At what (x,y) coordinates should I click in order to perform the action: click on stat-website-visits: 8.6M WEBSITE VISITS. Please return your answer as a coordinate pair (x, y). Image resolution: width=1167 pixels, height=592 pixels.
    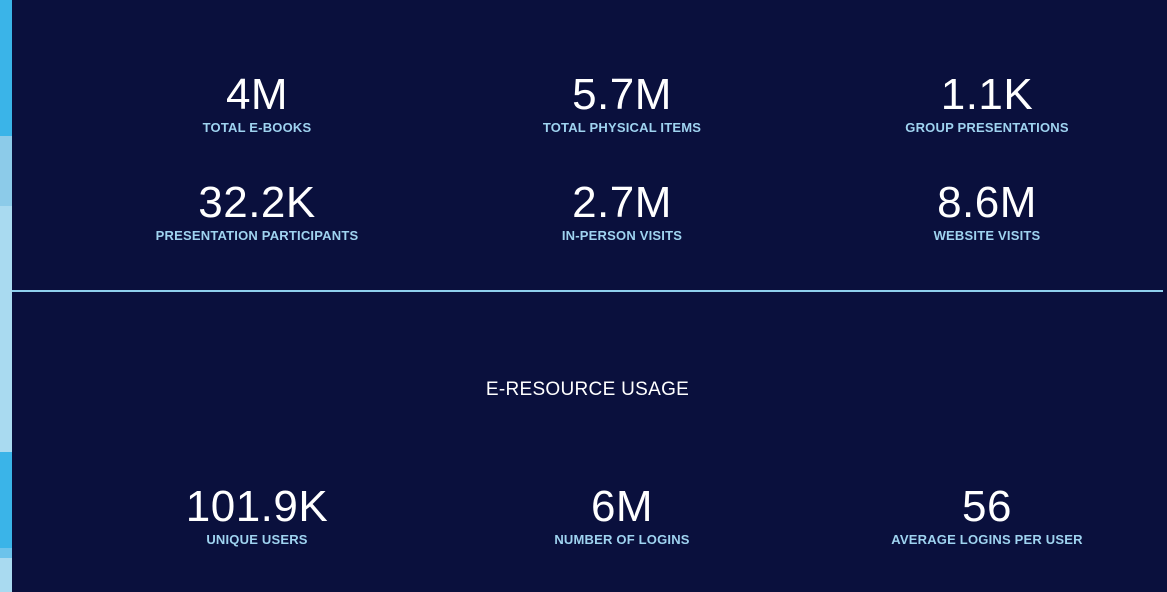
    Looking at the image, I should click on (987, 212).